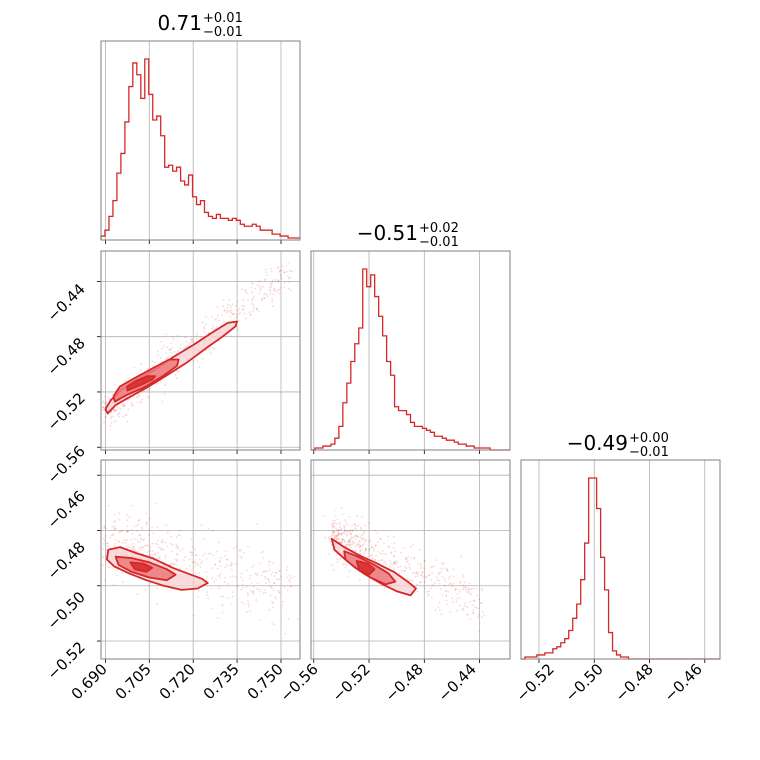  I want to click on title-param-1-upper: +0.02, so click(439, 228).